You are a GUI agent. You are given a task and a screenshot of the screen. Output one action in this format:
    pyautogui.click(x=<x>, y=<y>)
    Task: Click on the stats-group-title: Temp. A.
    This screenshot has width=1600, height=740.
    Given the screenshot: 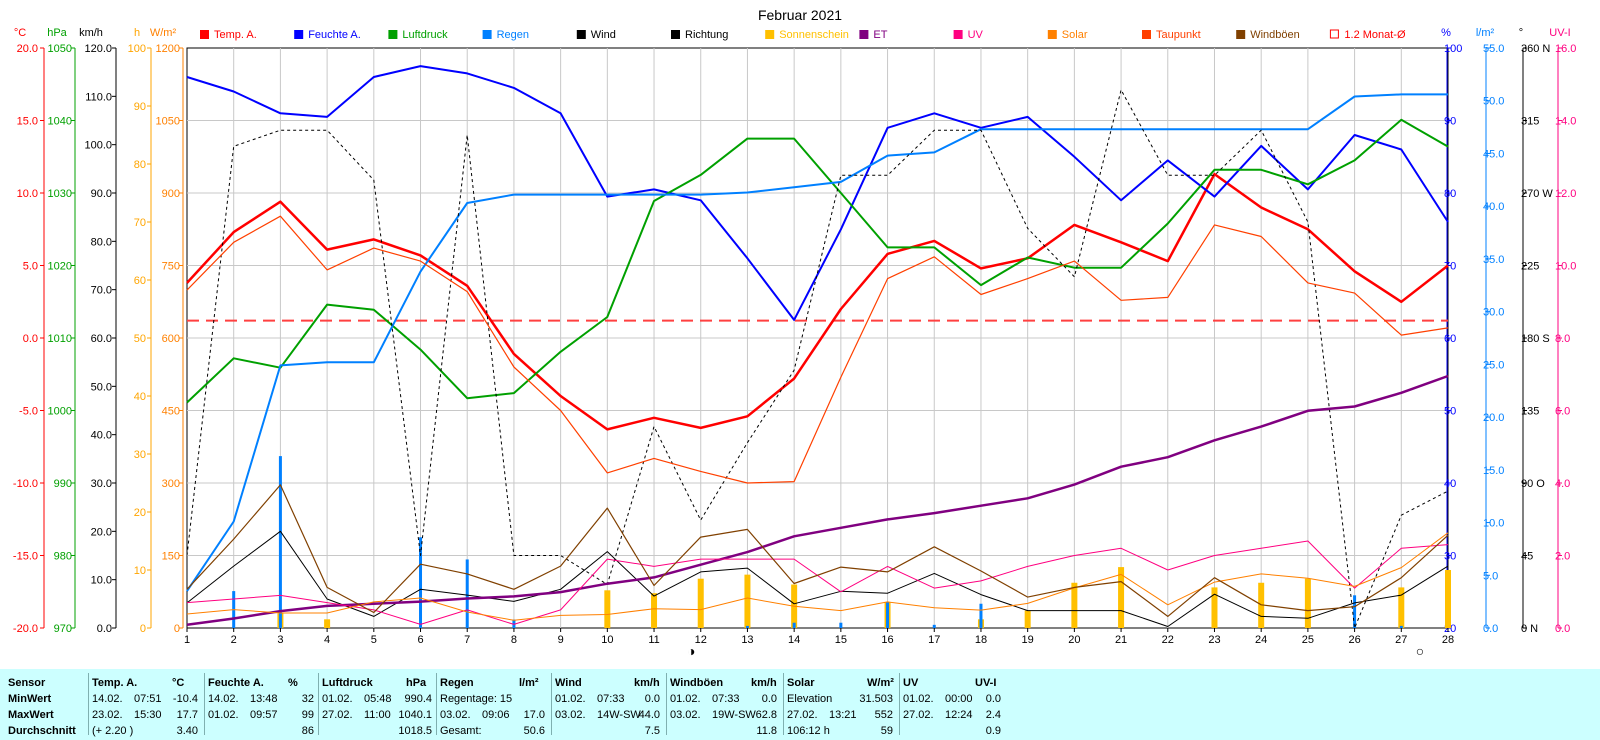 What is the action you would take?
    pyautogui.click(x=115, y=683)
    